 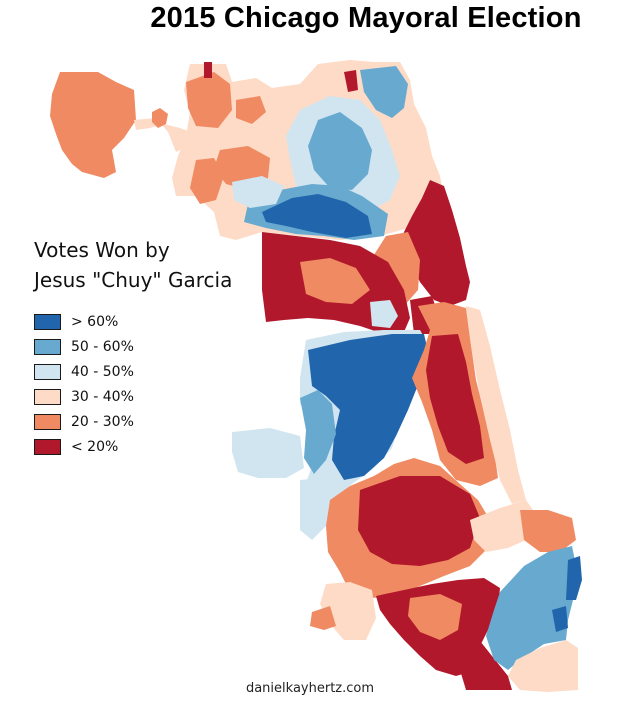 I want to click on legend-item: 50 - 60%, so click(x=133, y=346).